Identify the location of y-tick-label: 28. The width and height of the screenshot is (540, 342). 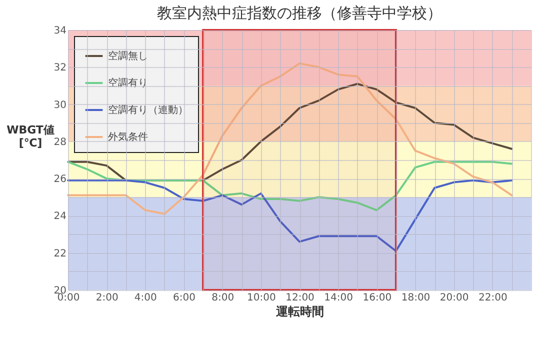
(60, 142).